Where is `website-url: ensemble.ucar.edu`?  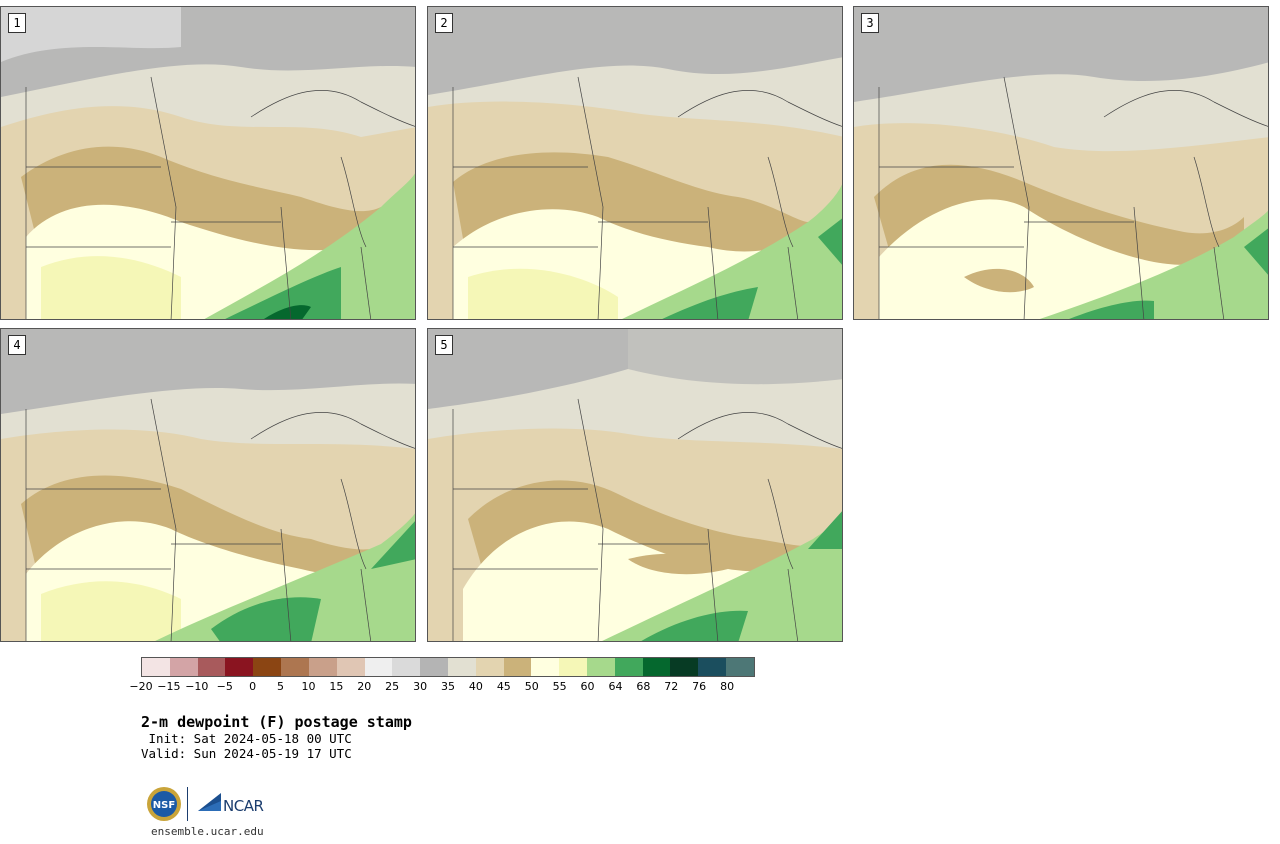 website-url: ensemble.ucar.edu is located at coordinates (207, 831).